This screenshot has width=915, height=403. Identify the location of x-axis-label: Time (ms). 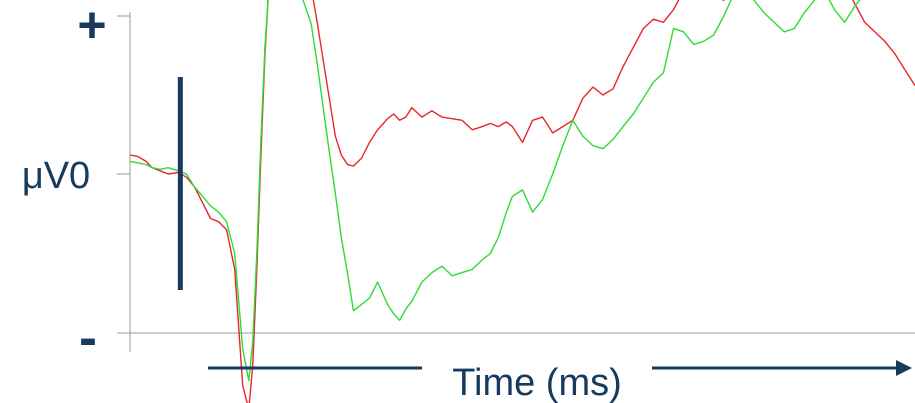
(537, 382).